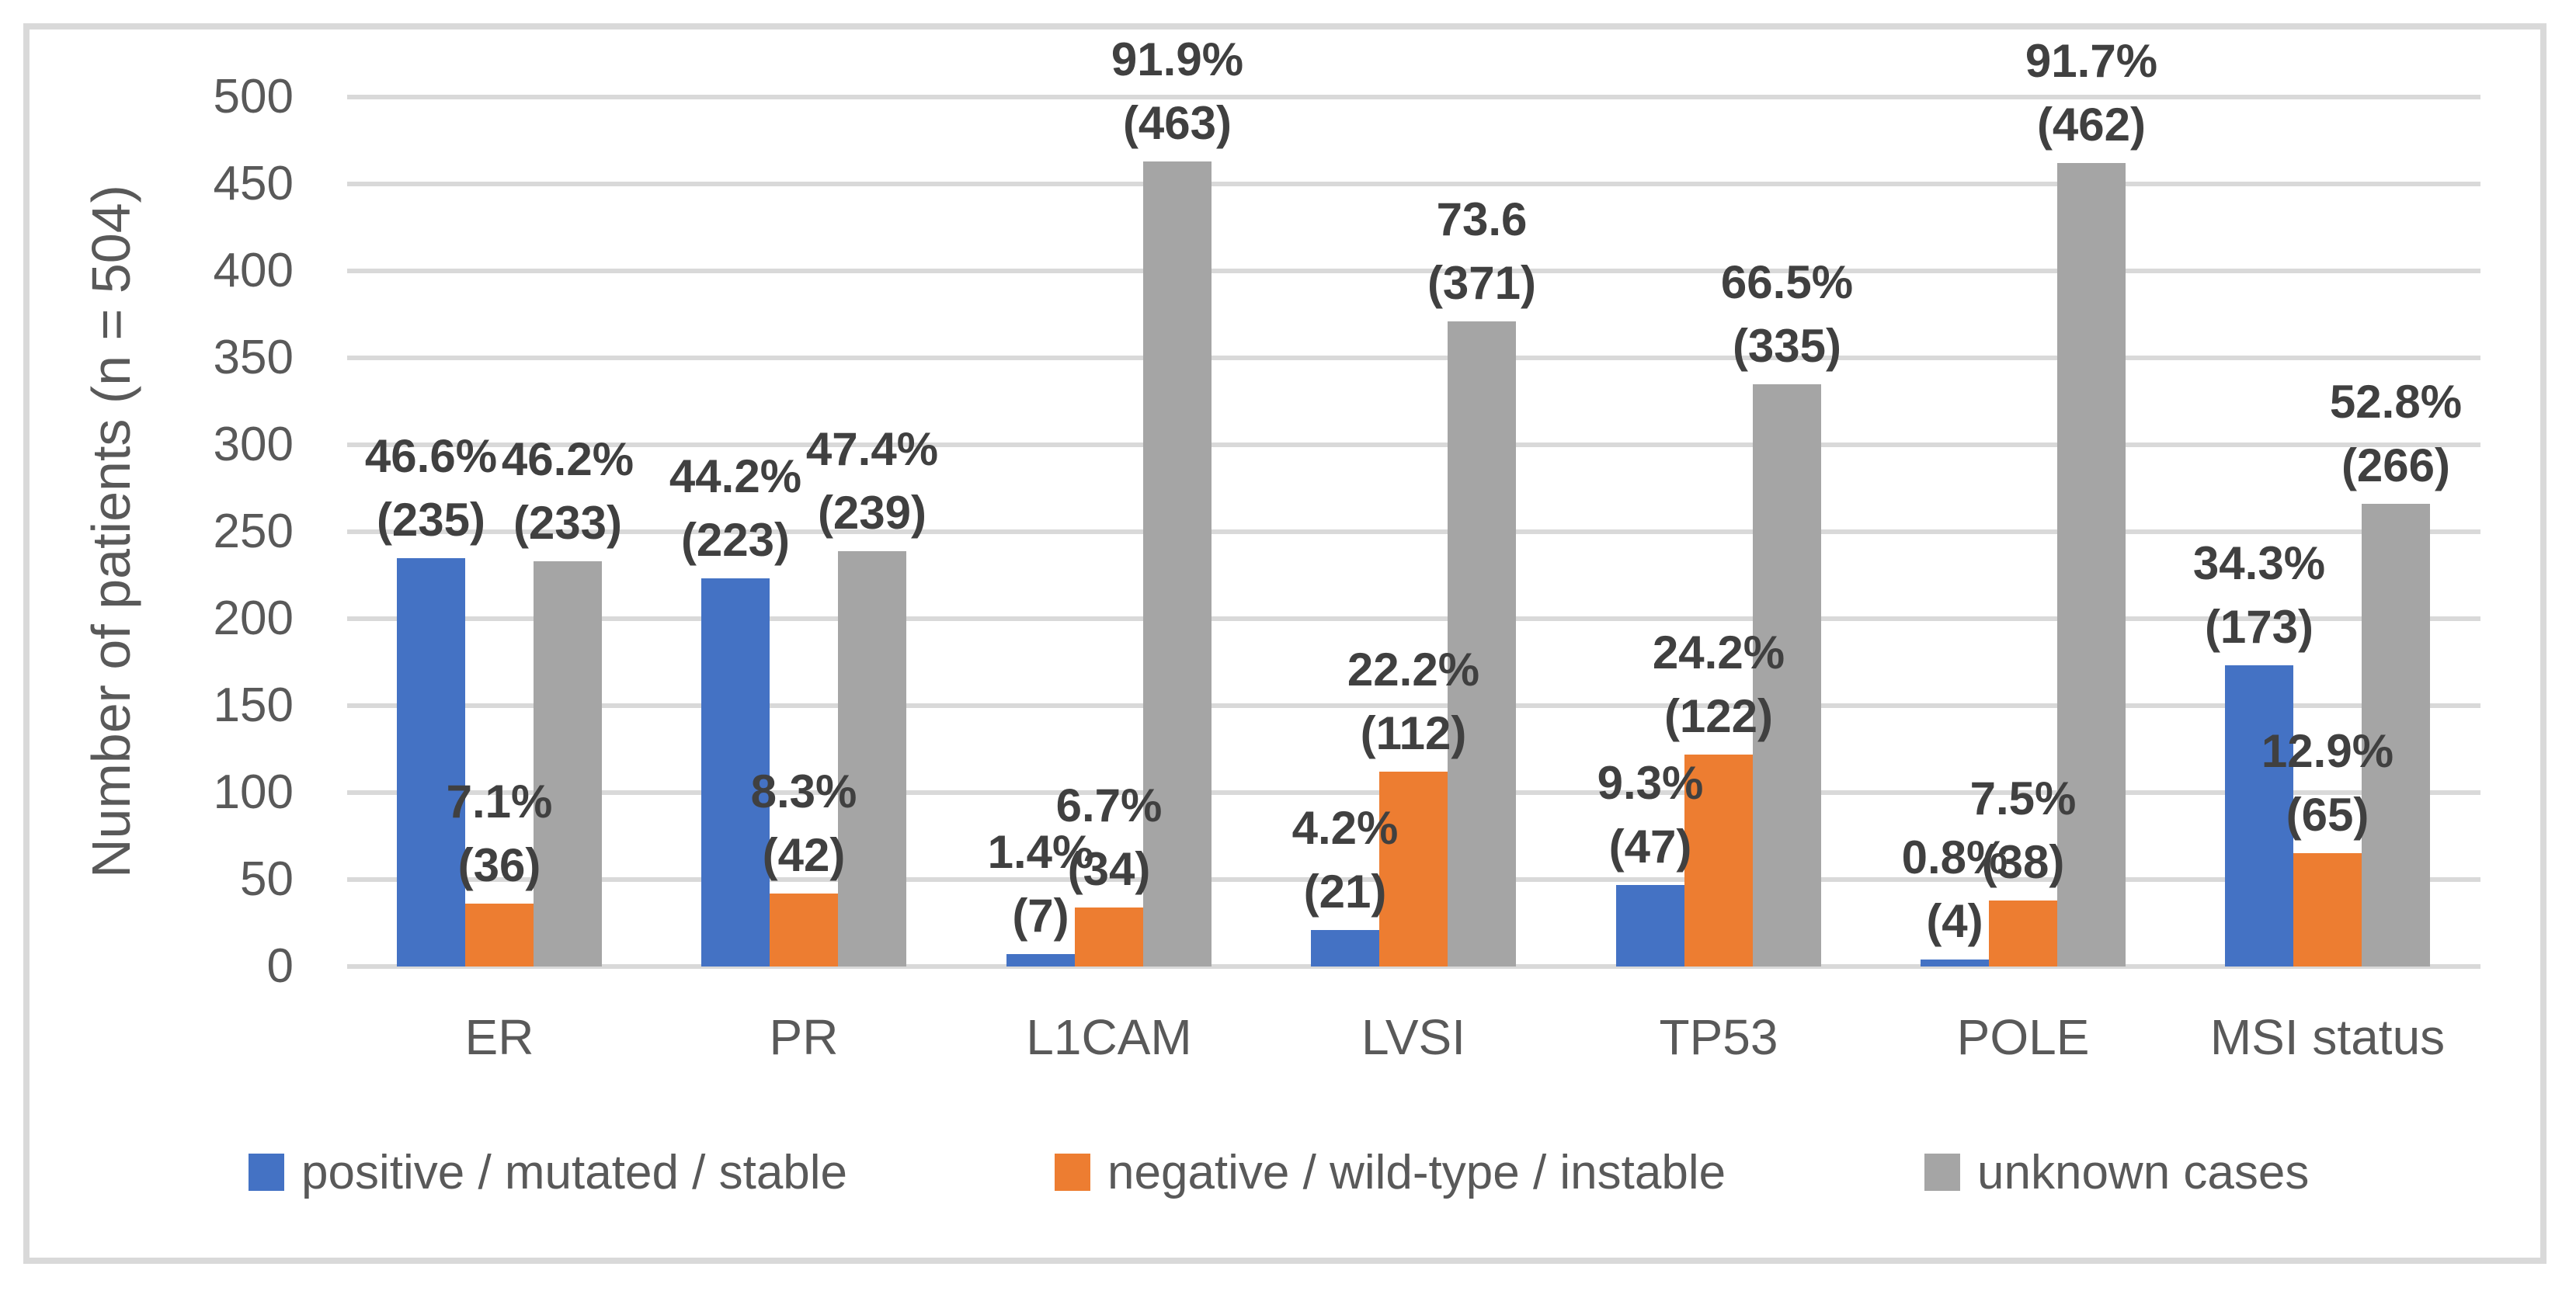 The width and height of the screenshot is (2576, 1291). Describe the element at coordinates (1109, 1037) in the screenshot. I see `category-label: L1CAM` at that location.